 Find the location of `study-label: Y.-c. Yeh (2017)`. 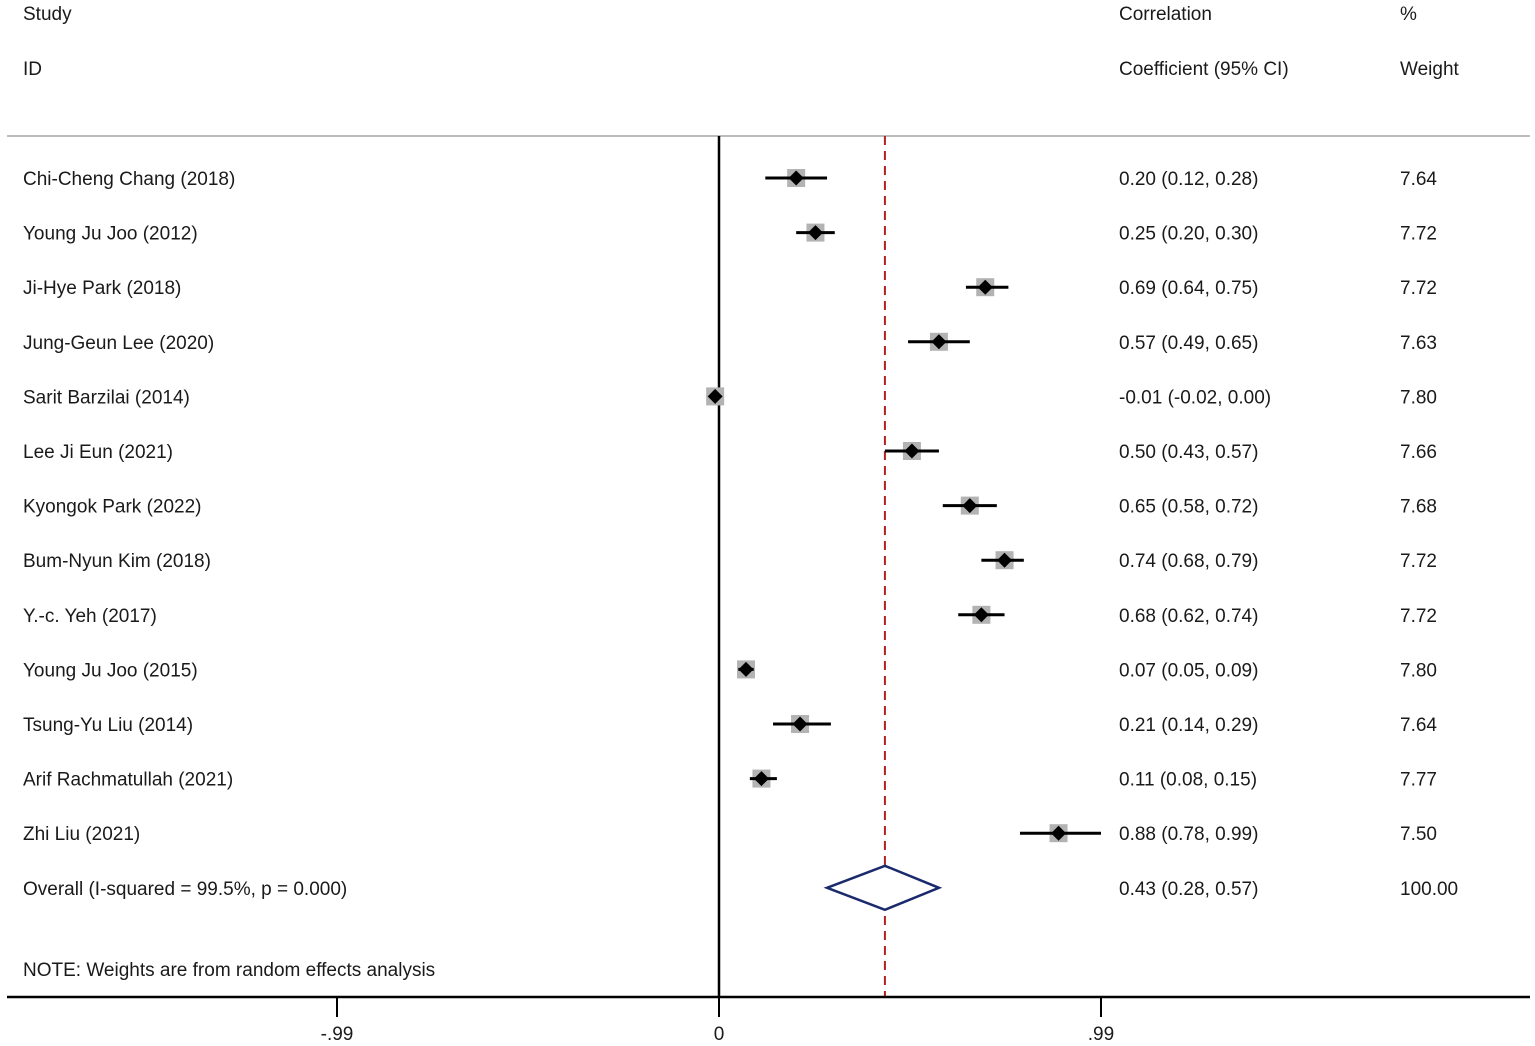

study-label: Y.-c. Yeh (2017) is located at coordinates (90, 616).